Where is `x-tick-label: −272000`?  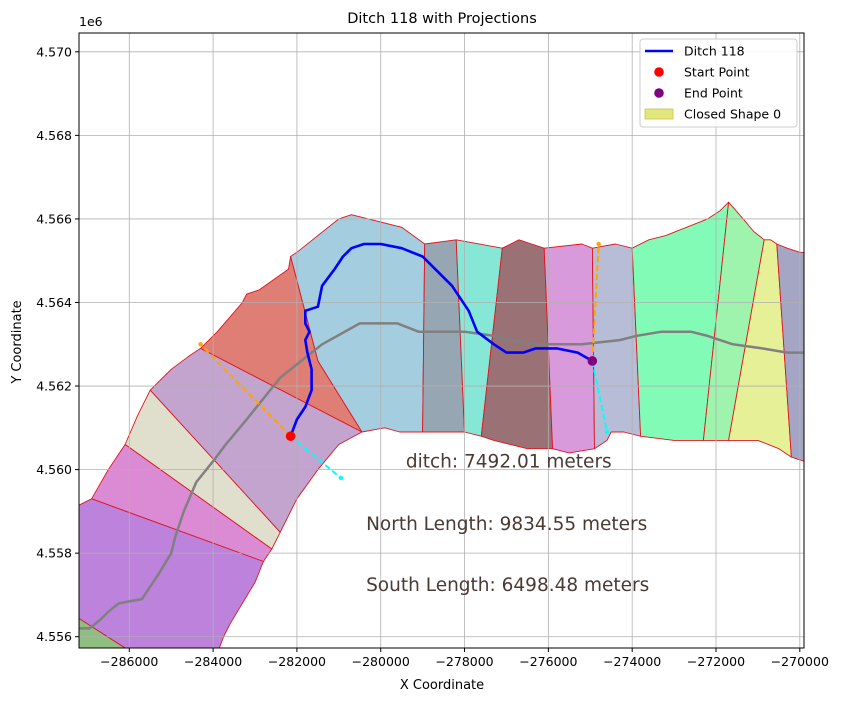
x-tick-label: −272000 is located at coordinates (716, 661).